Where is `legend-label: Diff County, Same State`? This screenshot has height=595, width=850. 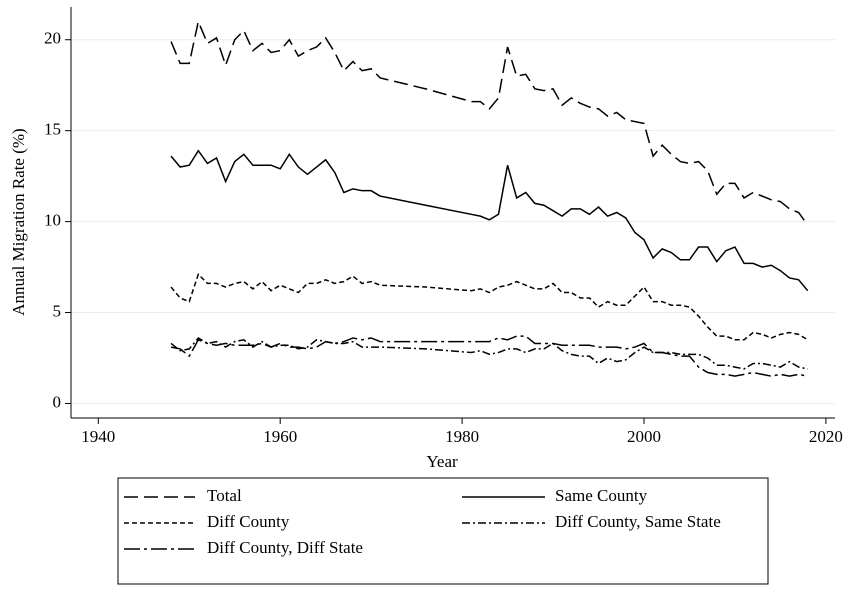 legend-label: Diff County, Same State is located at coordinates (638, 521).